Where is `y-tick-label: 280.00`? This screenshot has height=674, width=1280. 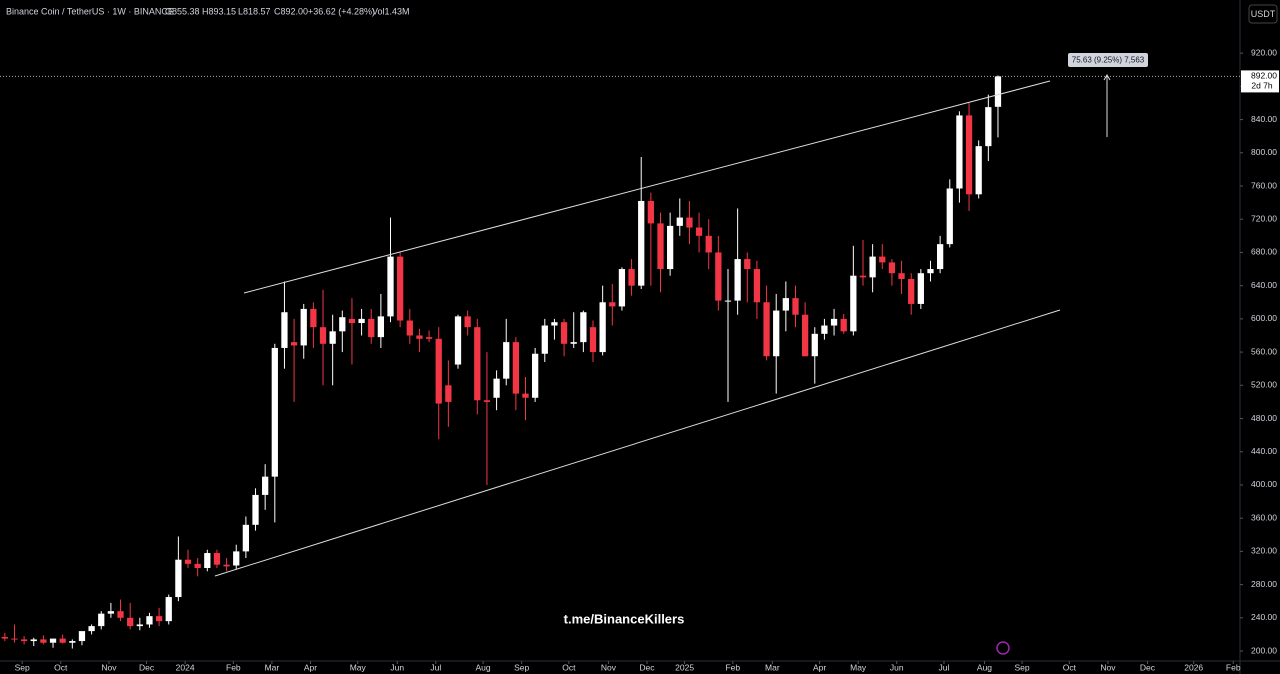
y-tick-label: 280.00 is located at coordinates (1264, 584).